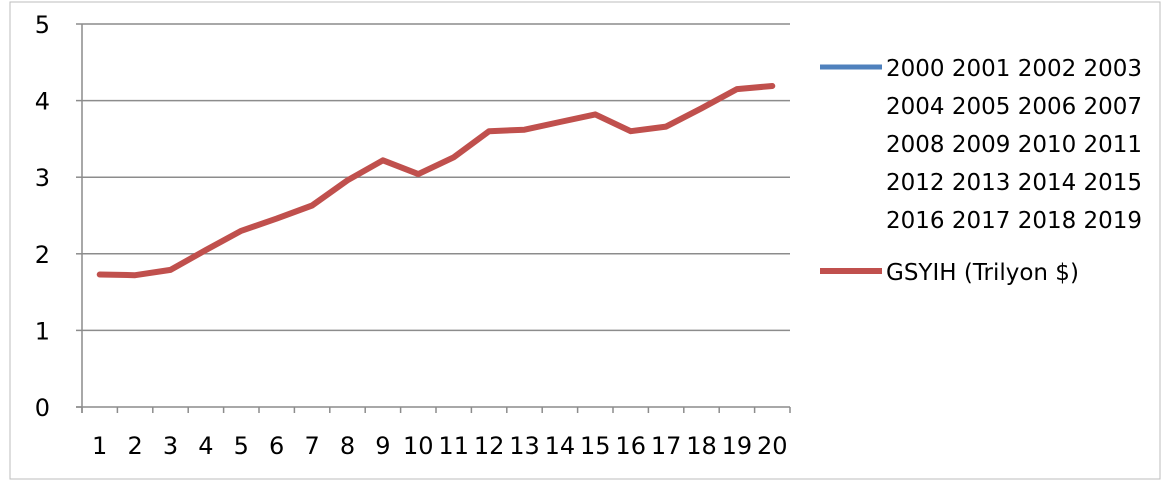  What do you see at coordinates (772, 446) in the screenshot?
I see `x-tick-label: 20` at bounding box center [772, 446].